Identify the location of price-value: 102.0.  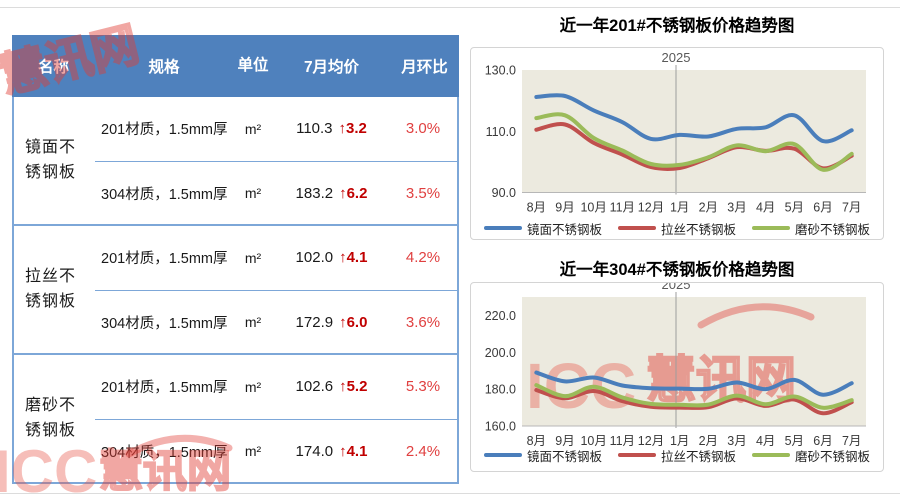
(314, 258).